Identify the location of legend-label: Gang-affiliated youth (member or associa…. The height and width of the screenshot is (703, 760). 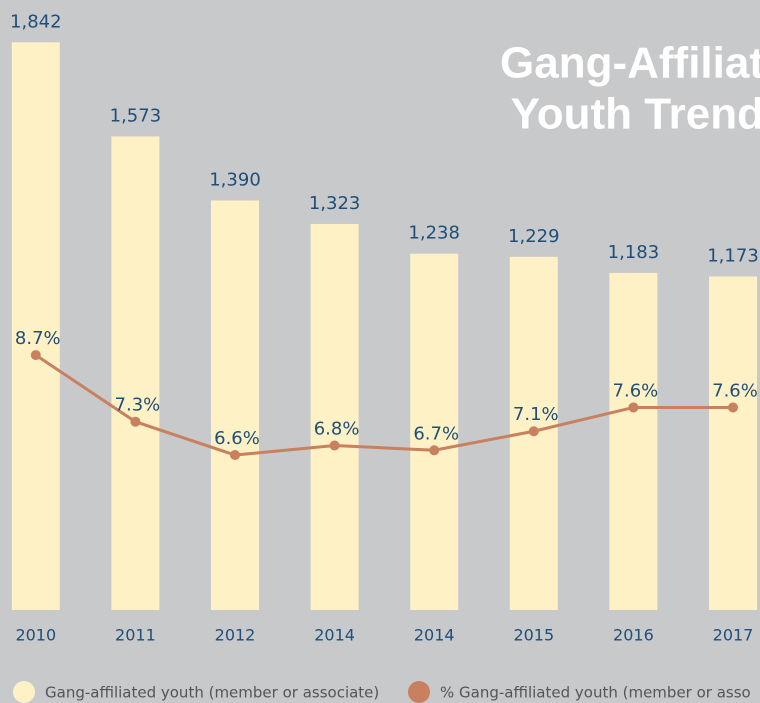
(212, 693).